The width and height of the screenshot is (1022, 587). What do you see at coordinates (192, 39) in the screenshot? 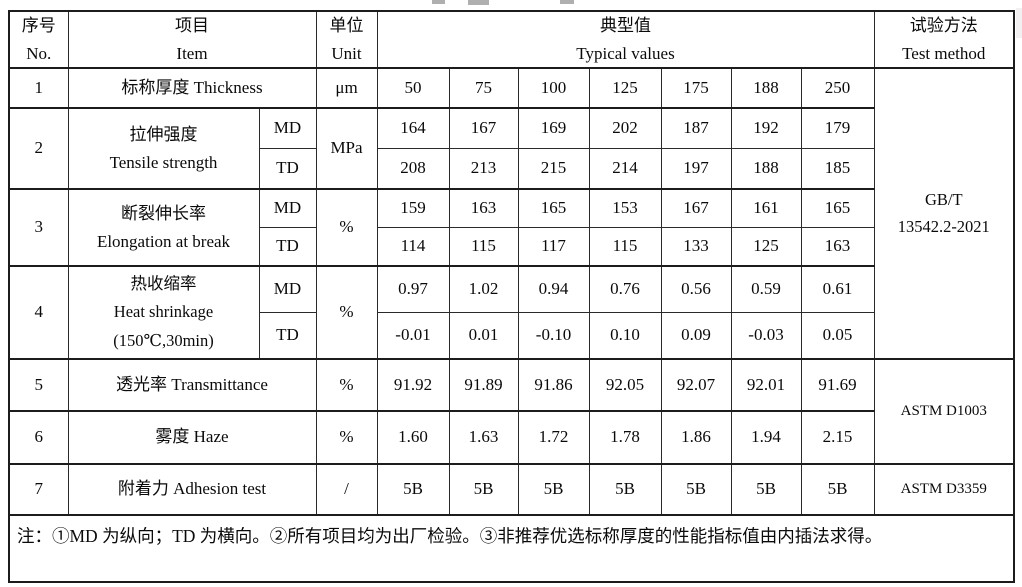
I see `header-item: 项目 Item` at bounding box center [192, 39].